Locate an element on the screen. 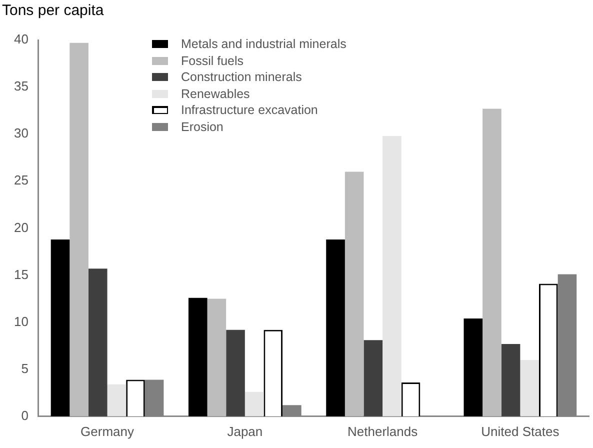 This screenshot has height=448, width=593. legend-label: Renewables is located at coordinates (215, 94).